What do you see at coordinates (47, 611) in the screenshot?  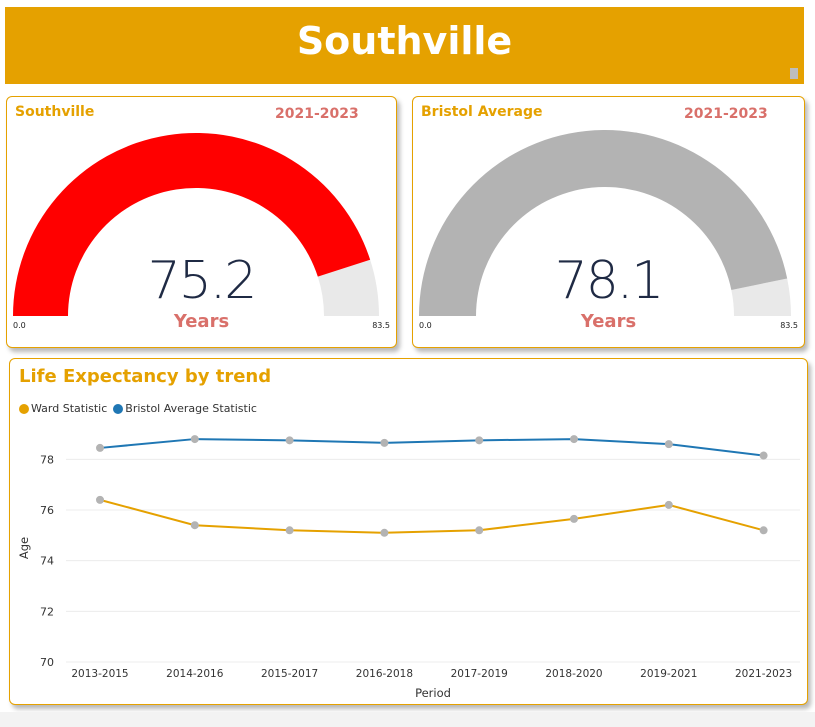 I see `y-tick-label: 72` at bounding box center [47, 611].